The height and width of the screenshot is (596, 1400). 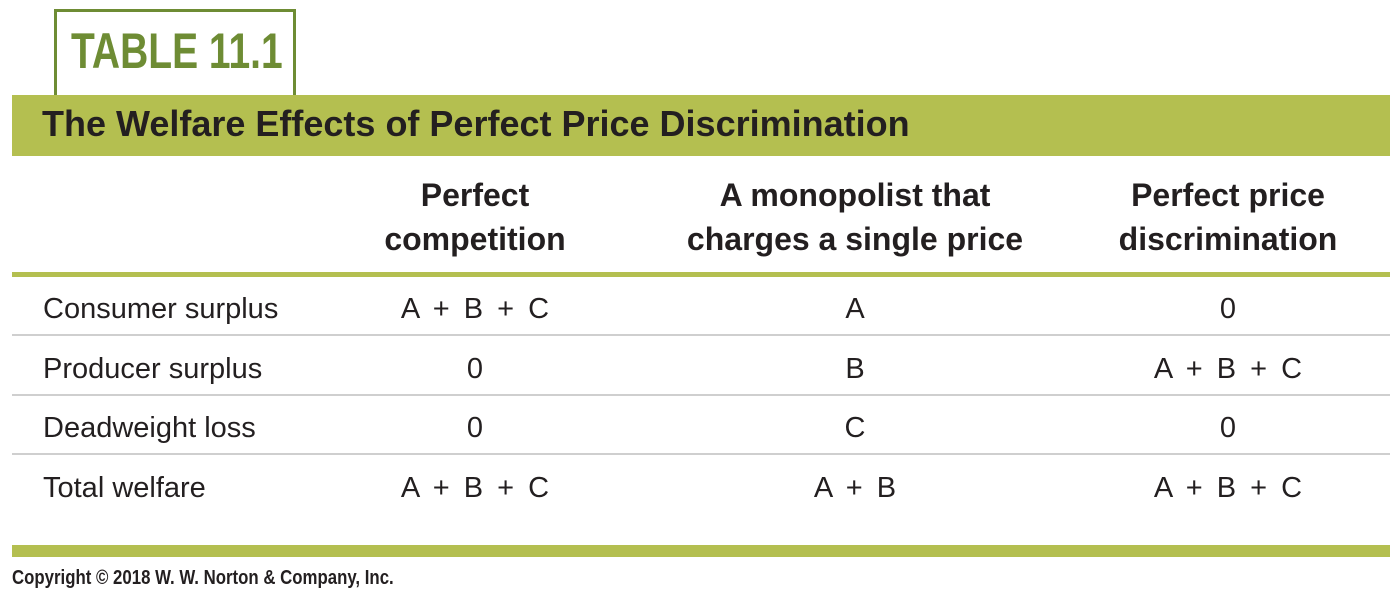 What do you see at coordinates (475, 217) in the screenshot?
I see `column-header-perfect-competition: Perfect competition` at bounding box center [475, 217].